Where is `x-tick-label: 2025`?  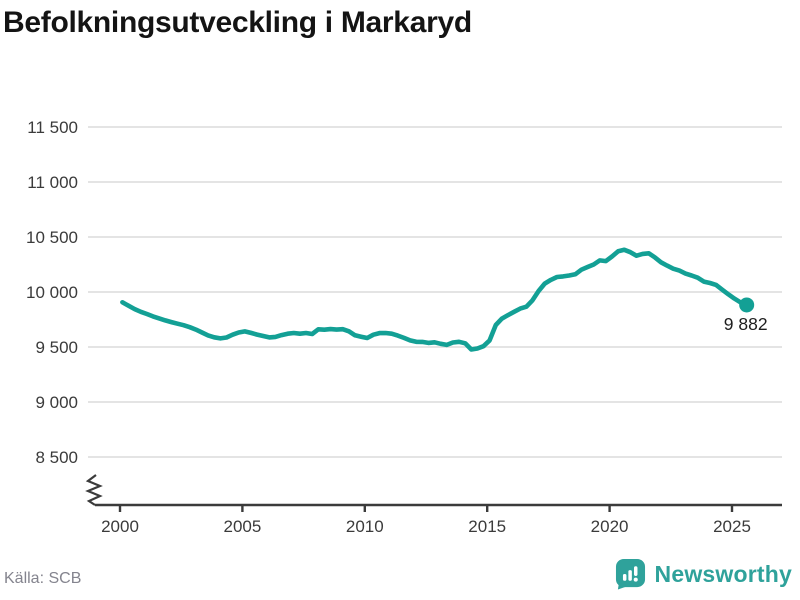
x-tick-label: 2025 is located at coordinates (732, 526).